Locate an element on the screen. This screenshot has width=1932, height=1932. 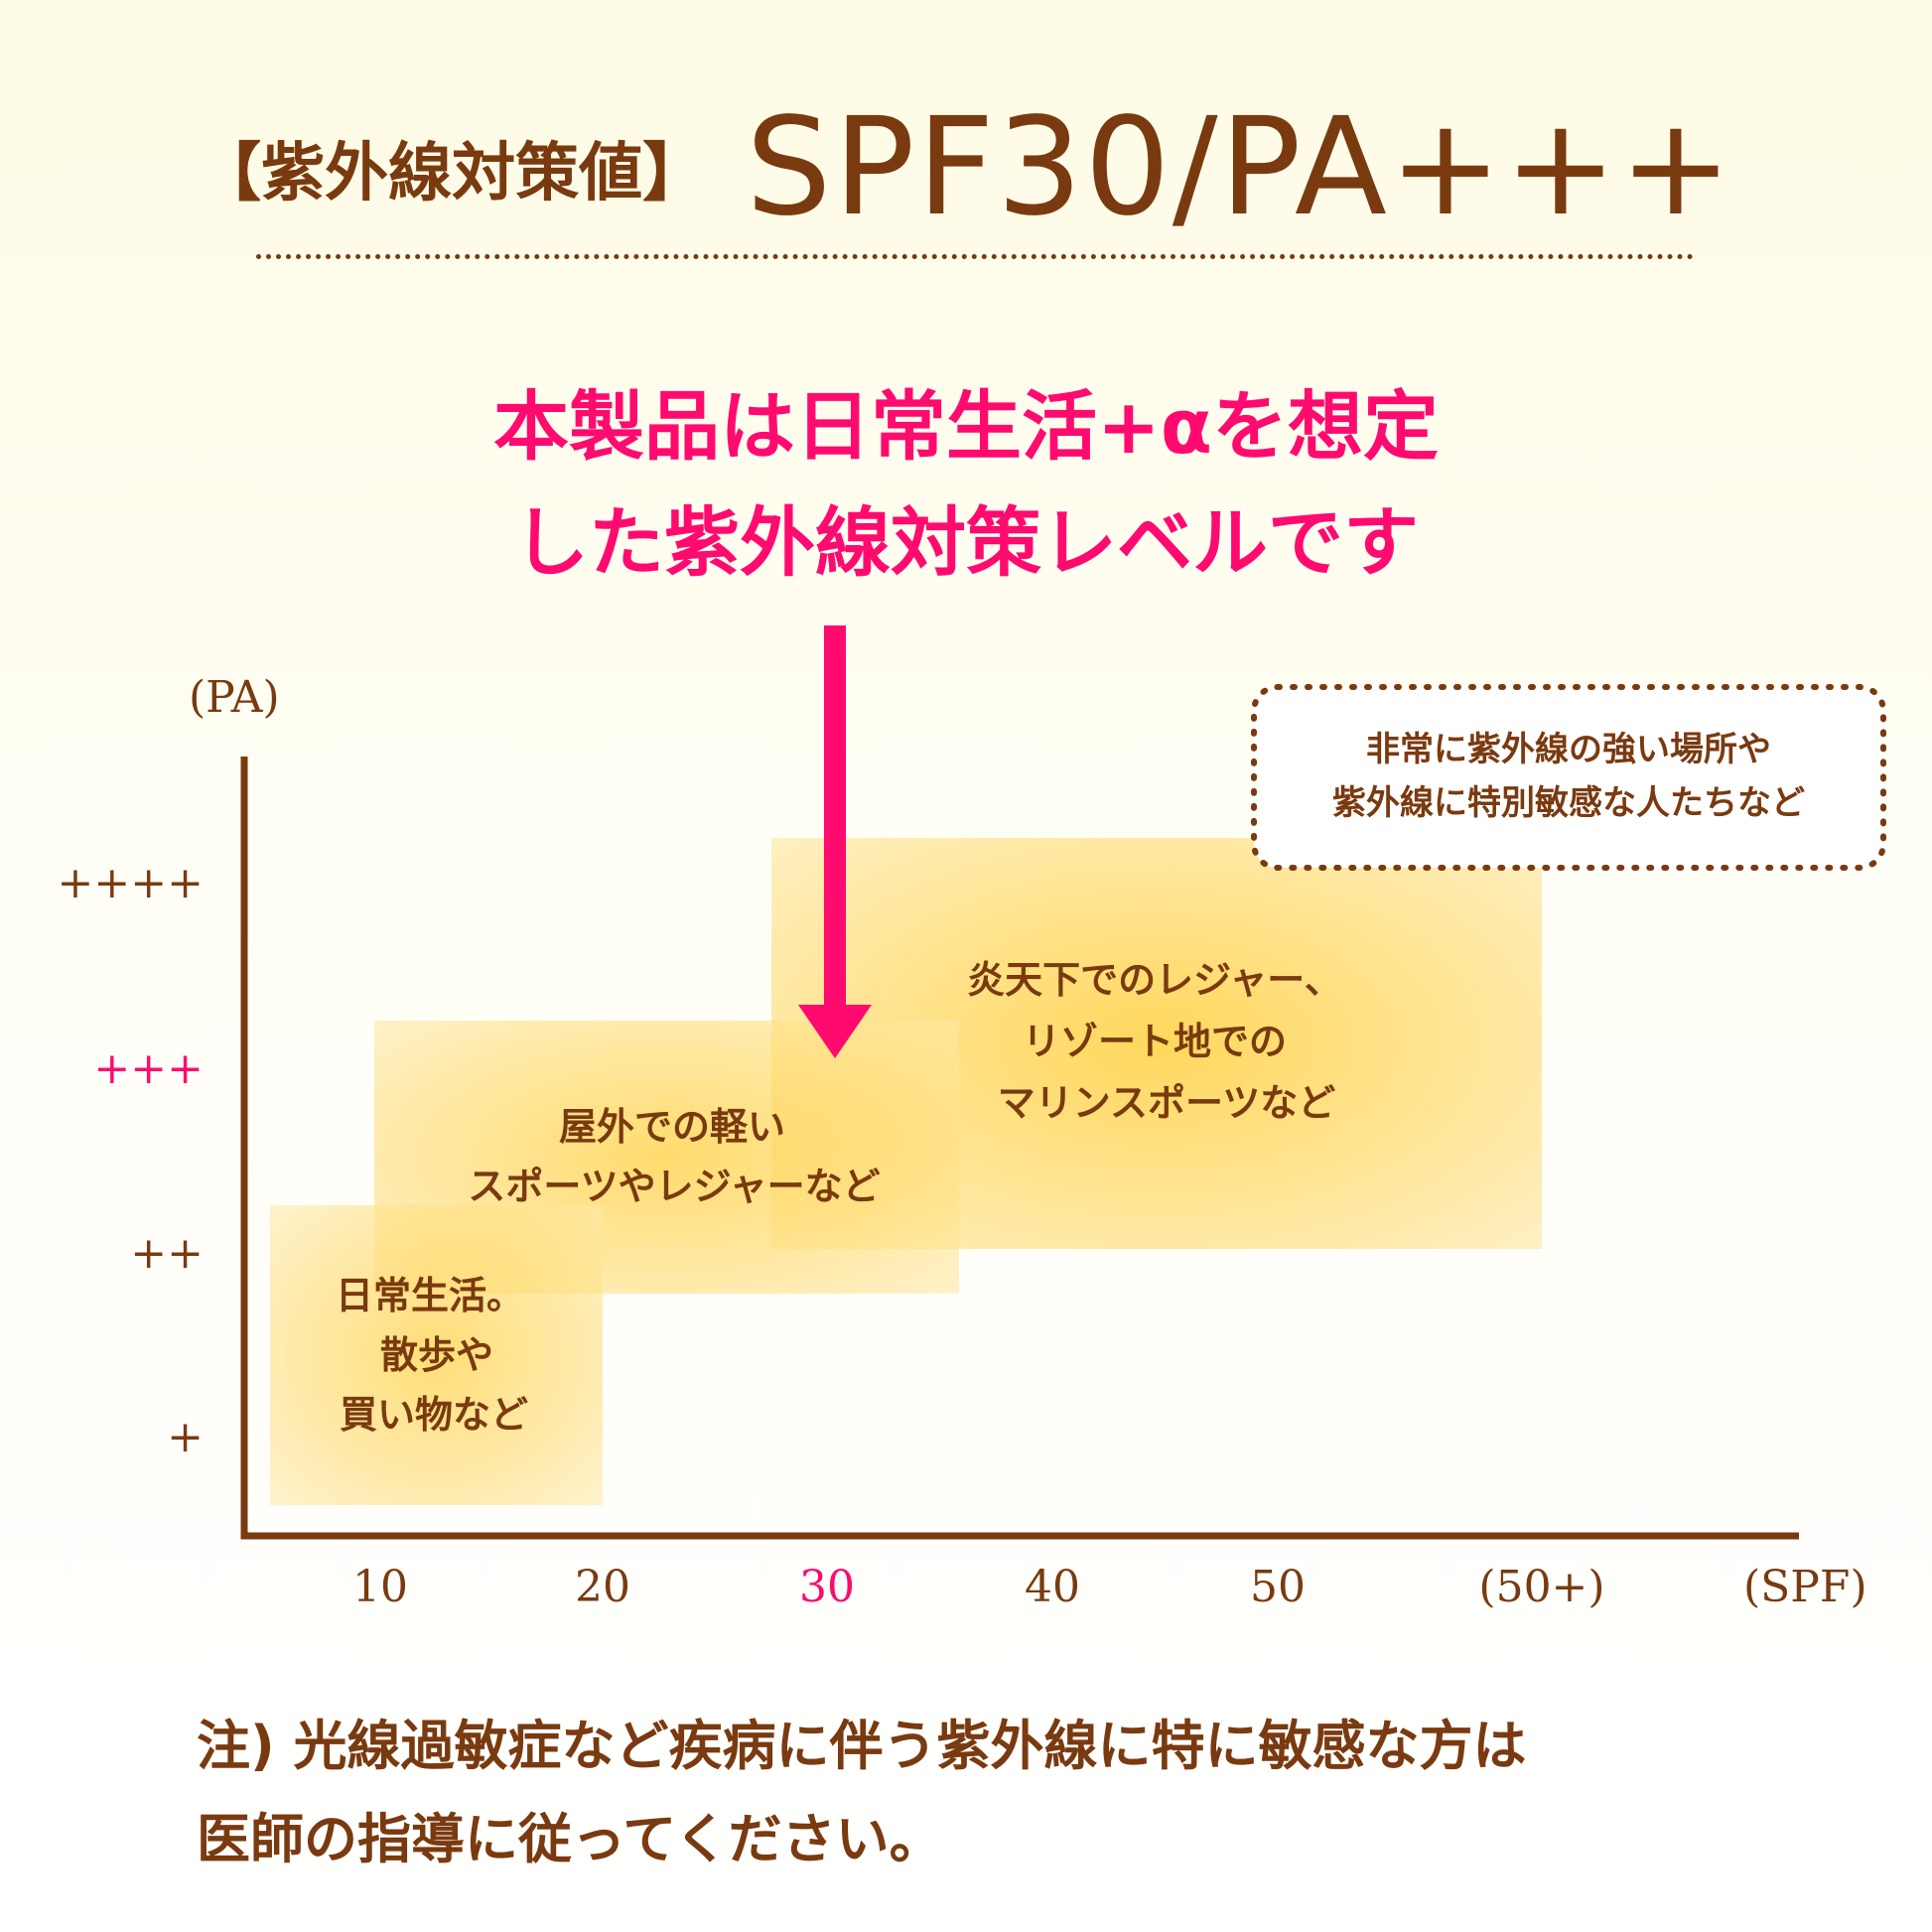
arrow-down-icon is located at coordinates (835, 841).